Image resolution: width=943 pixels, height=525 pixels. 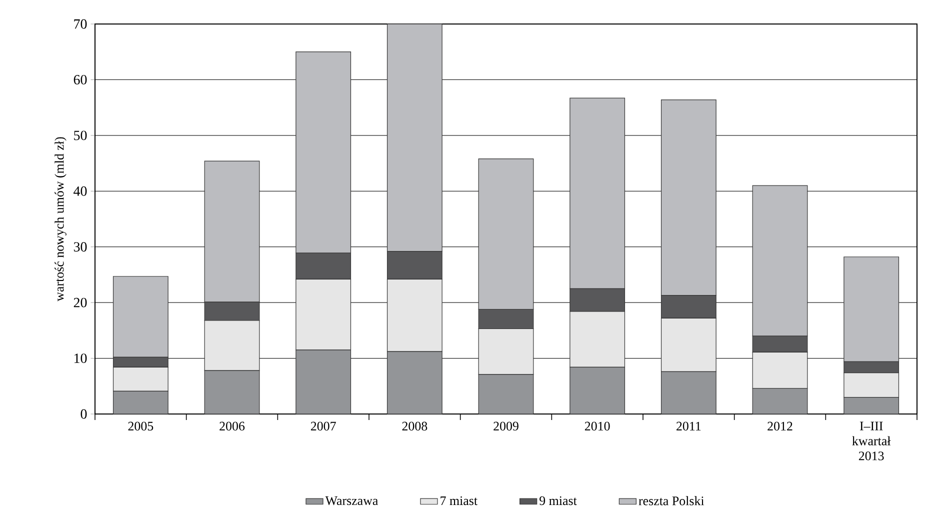 I want to click on x-tick-label: 2011, so click(x=688, y=426).